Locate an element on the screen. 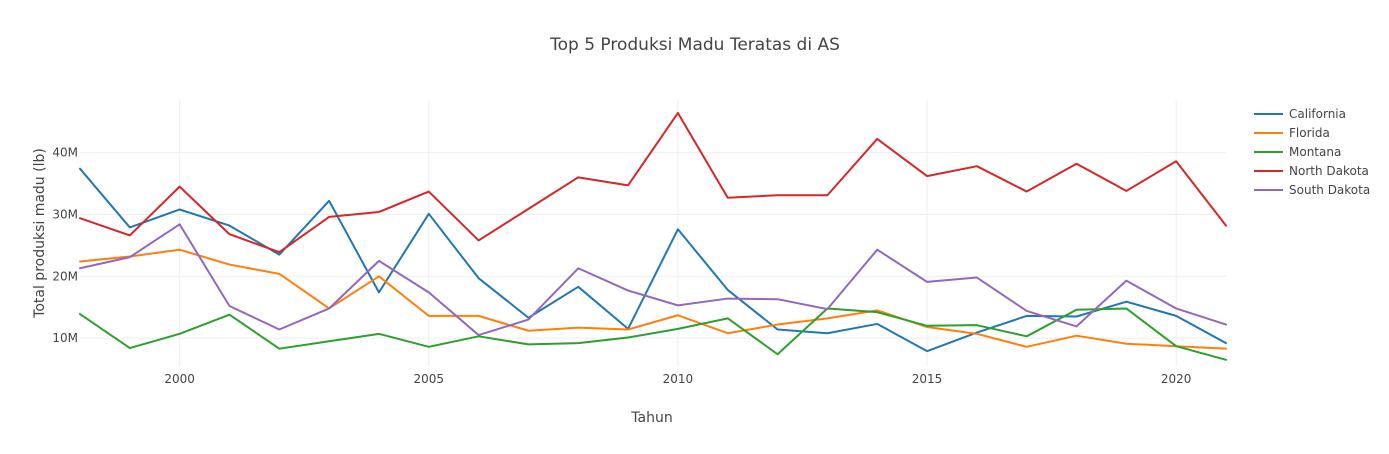 The width and height of the screenshot is (1389, 454). legend-item-california: California is located at coordinates (1300, 114).